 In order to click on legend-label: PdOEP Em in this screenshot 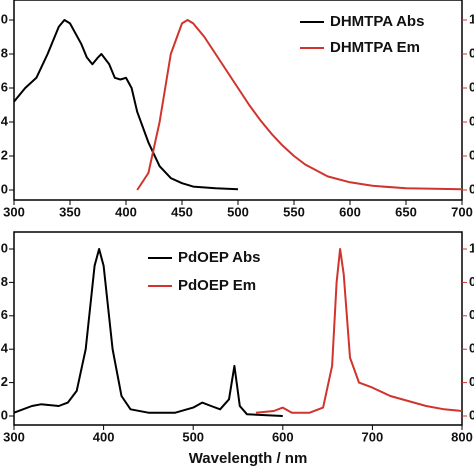, I will do `click(217, 285)`.